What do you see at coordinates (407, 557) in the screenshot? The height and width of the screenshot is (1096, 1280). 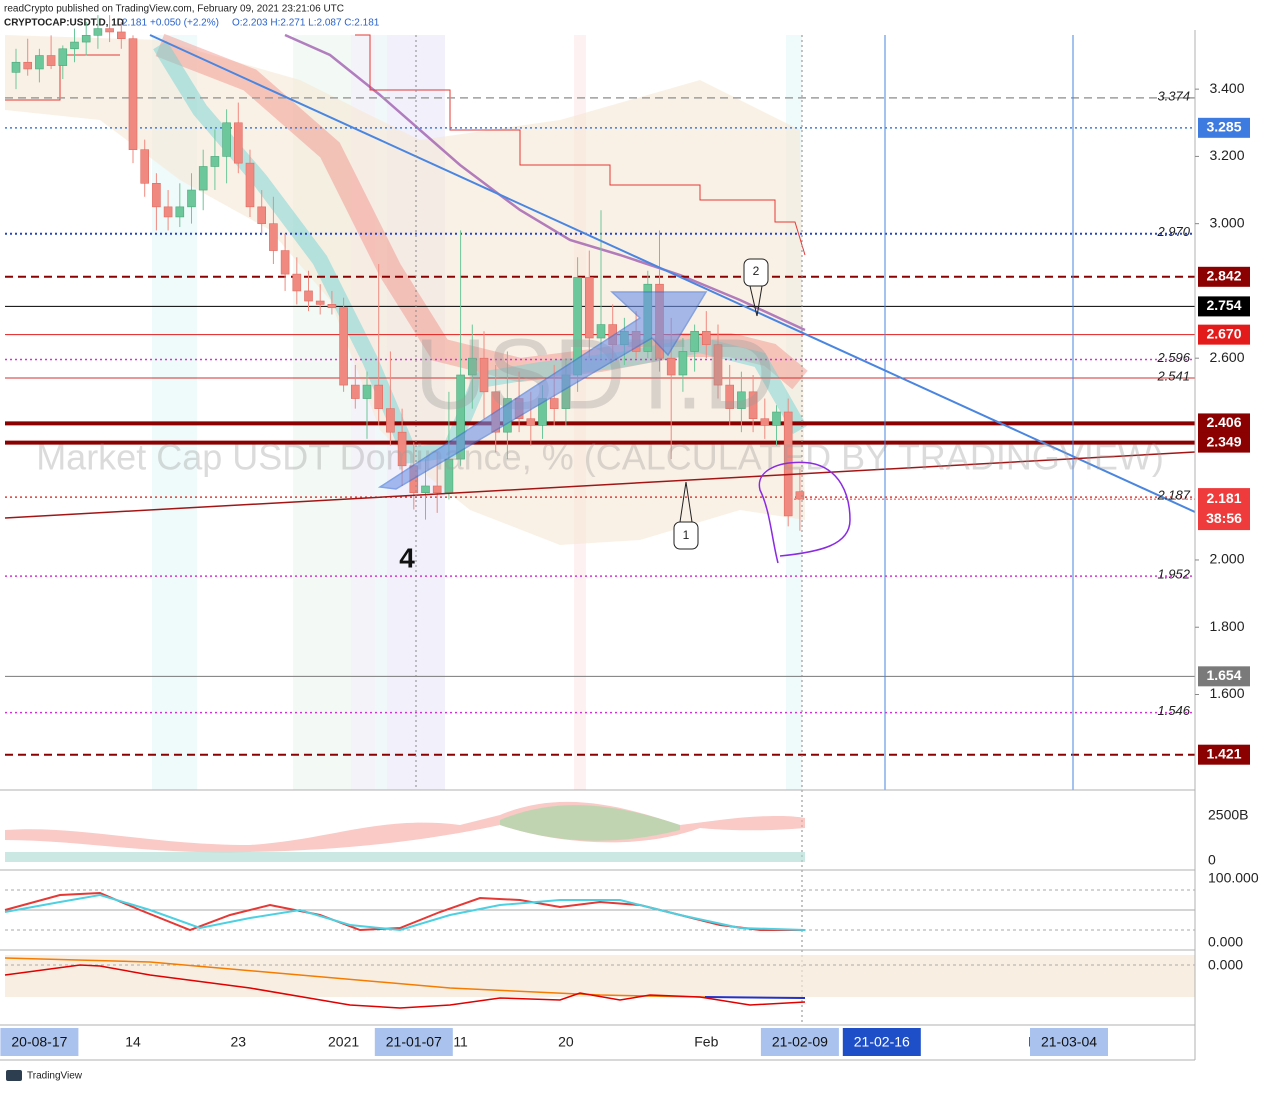 I see `wave-label: 4` at bounding box center [407, 557].